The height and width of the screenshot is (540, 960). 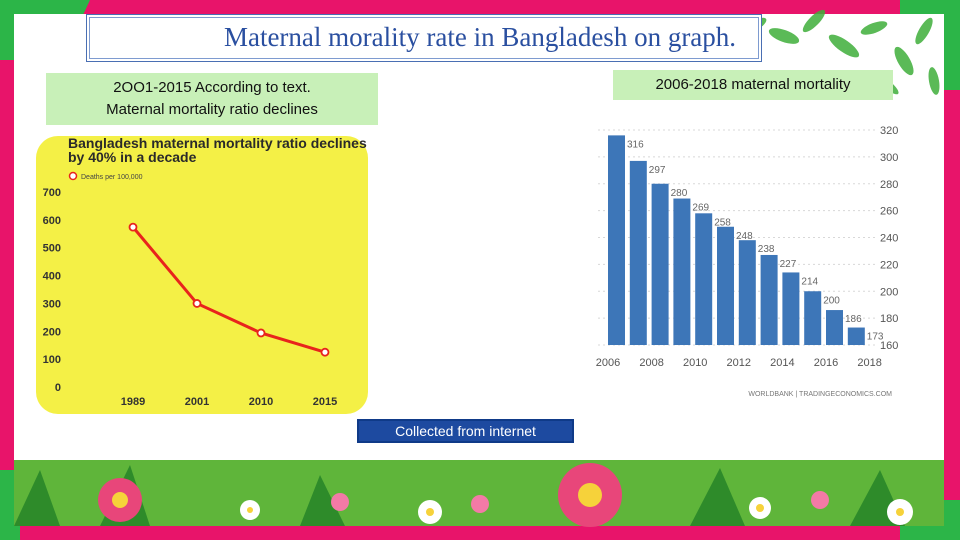 What do you see at coordinates (212, 109) in the screenshot?
I see `left-chart-label-line2: Maternal mortality ratio declines` at bounding box center [212, 109].